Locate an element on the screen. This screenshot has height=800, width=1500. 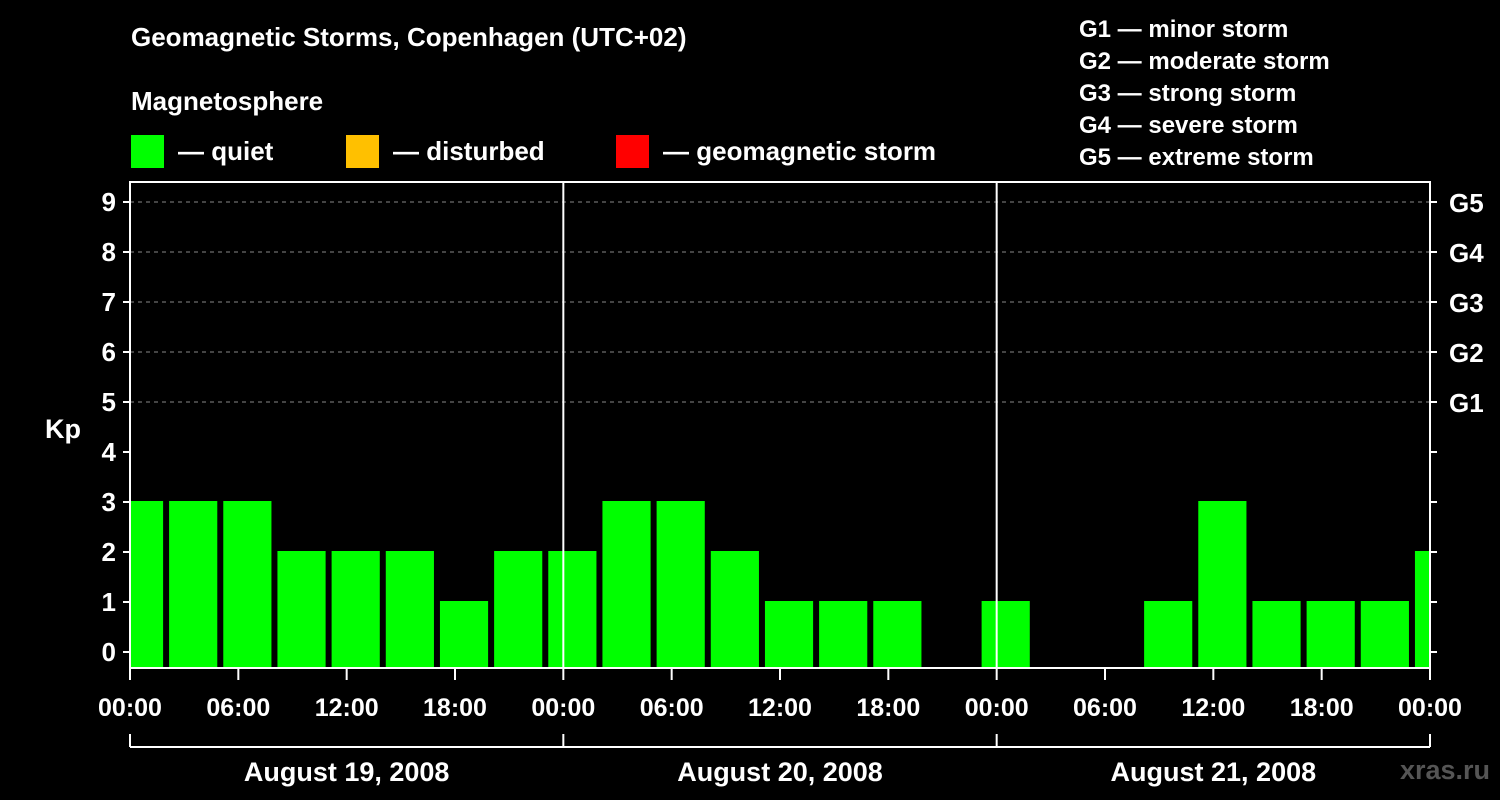
legend-label-quiet: — quiet is located at coordinates (226, 150).